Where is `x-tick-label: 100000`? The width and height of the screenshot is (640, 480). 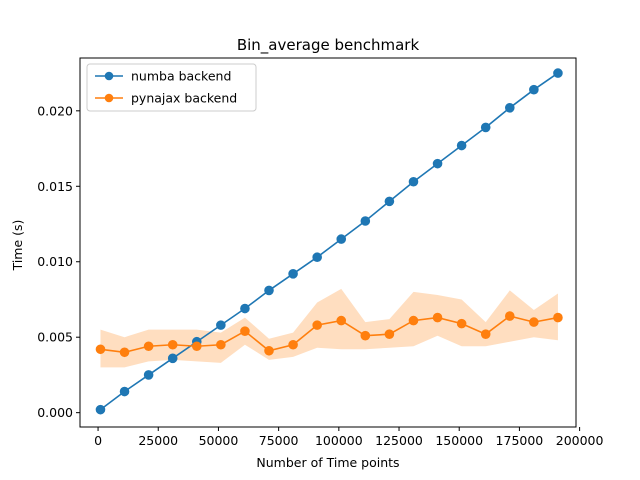
x-tick-label: 100000 is located at coordinates (339, 440).